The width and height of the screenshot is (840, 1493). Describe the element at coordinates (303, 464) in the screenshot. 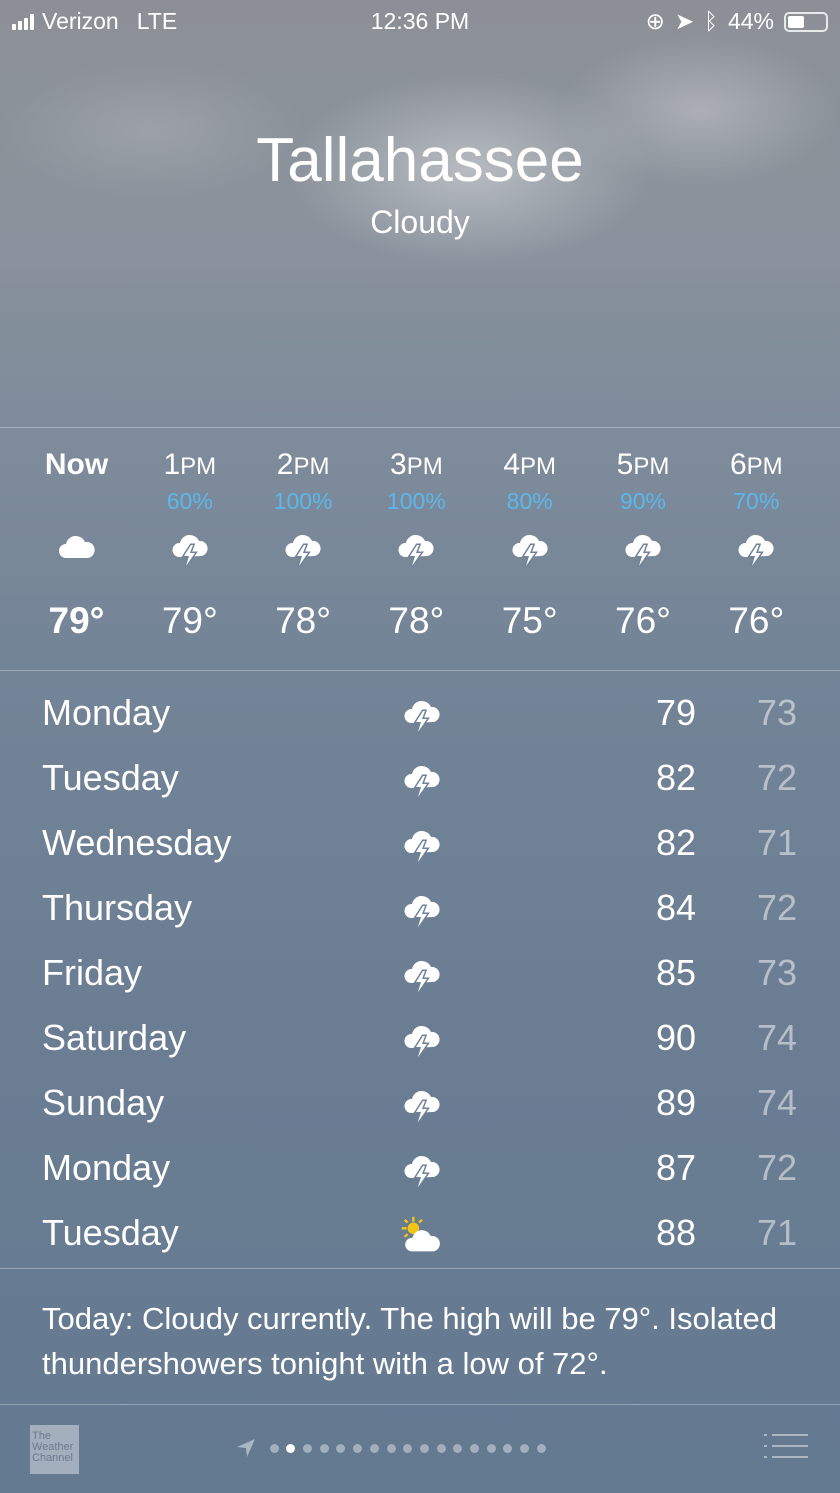

I see `hour-label: 2PM2PM` at that location.